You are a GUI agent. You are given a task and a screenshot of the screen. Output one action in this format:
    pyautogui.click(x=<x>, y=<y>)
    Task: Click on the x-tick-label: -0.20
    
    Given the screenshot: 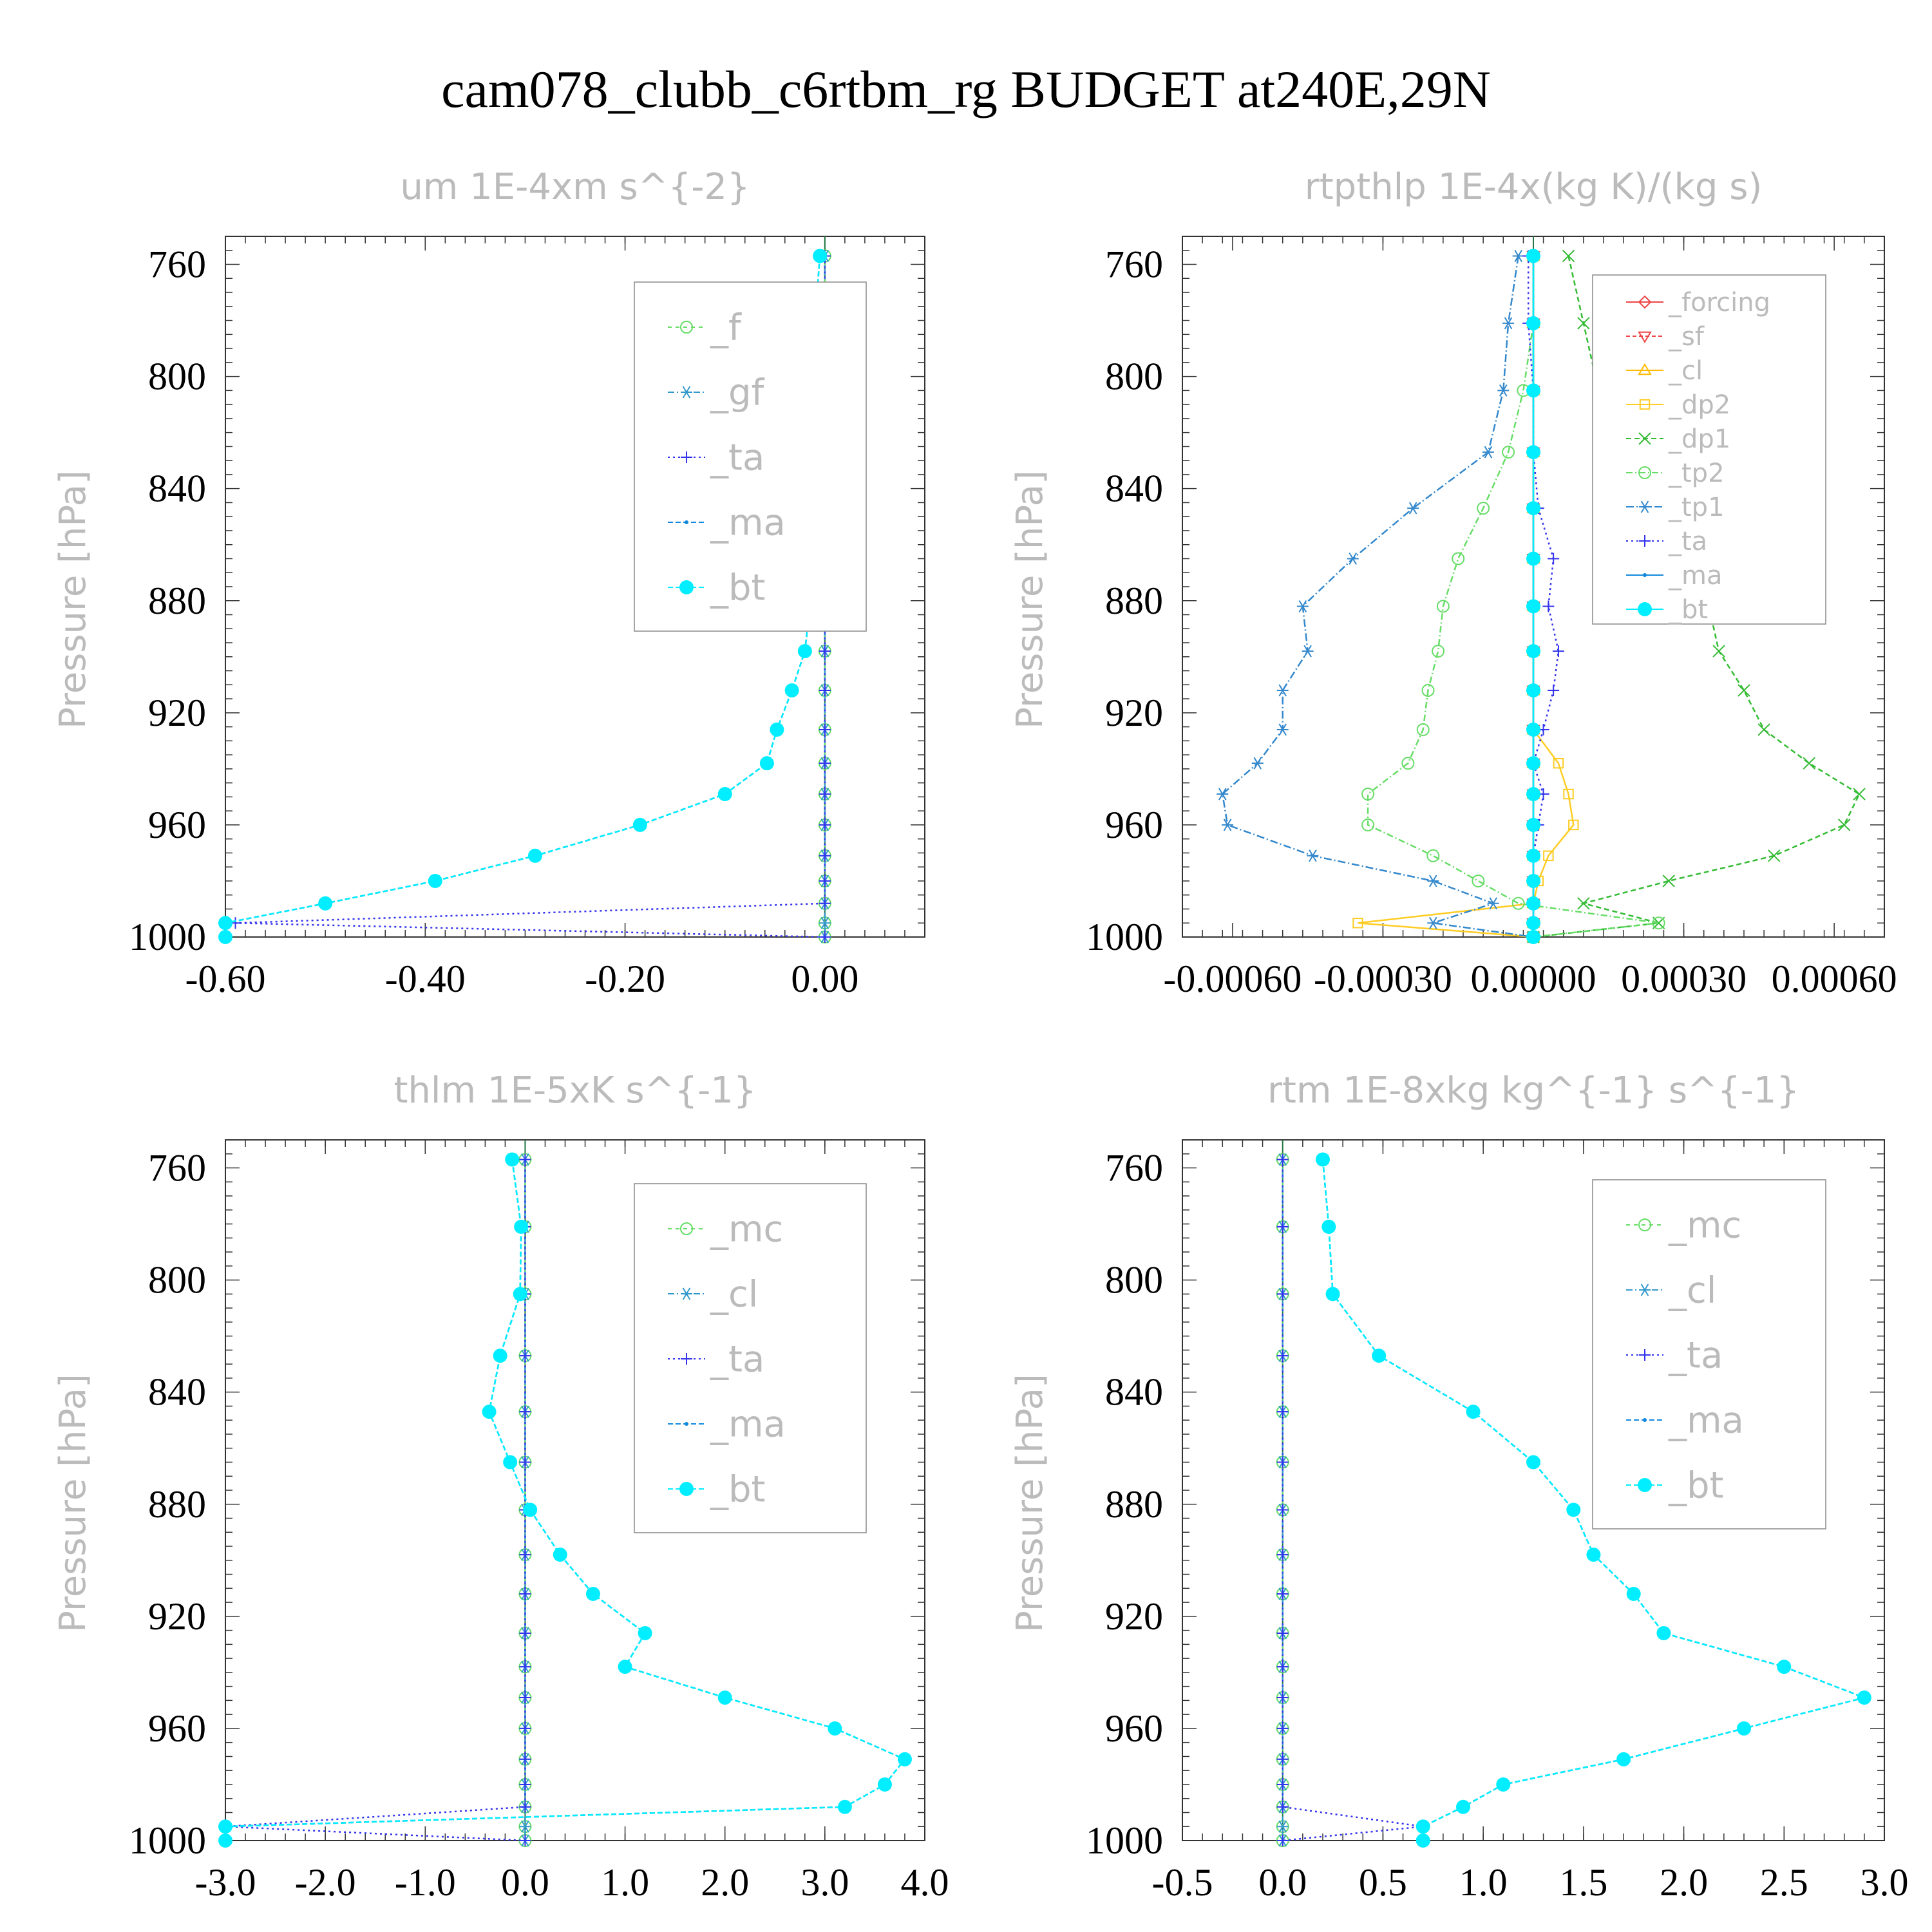 What is the action you would take?
    pyautogui.click(x=625, y=979)
    